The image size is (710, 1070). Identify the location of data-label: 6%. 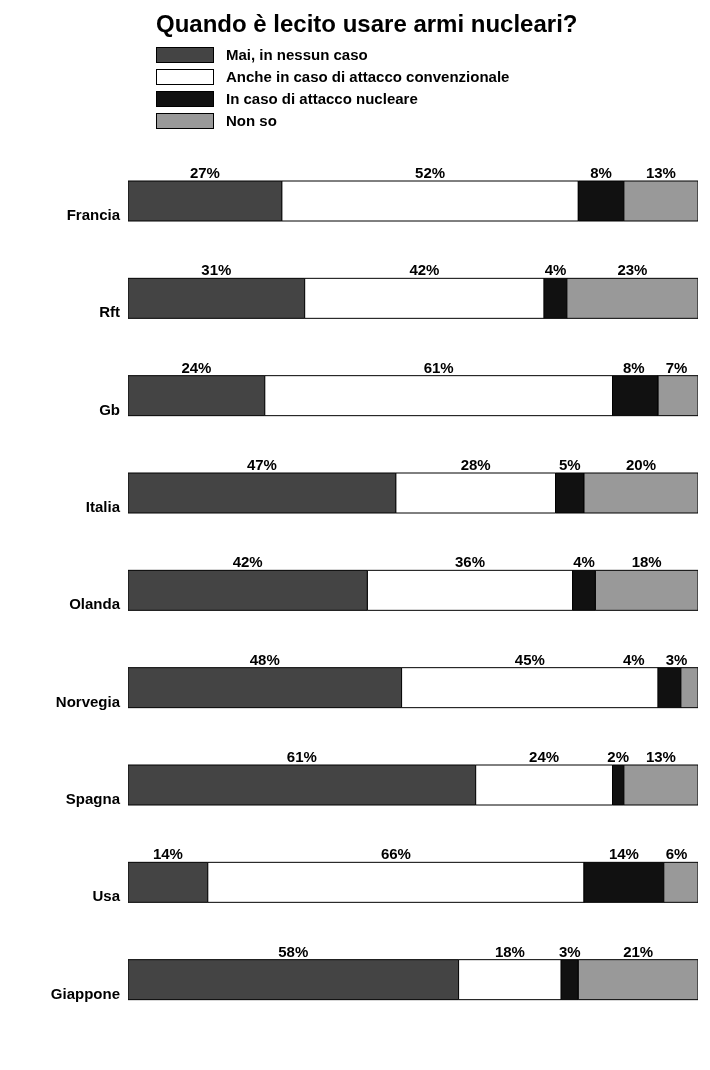
(676, 854).